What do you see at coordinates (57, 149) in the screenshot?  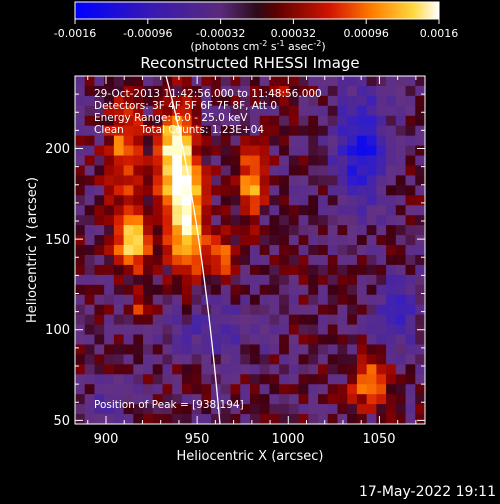 I see `y-tick-label-200: 200` at bounding box center [57, 149].